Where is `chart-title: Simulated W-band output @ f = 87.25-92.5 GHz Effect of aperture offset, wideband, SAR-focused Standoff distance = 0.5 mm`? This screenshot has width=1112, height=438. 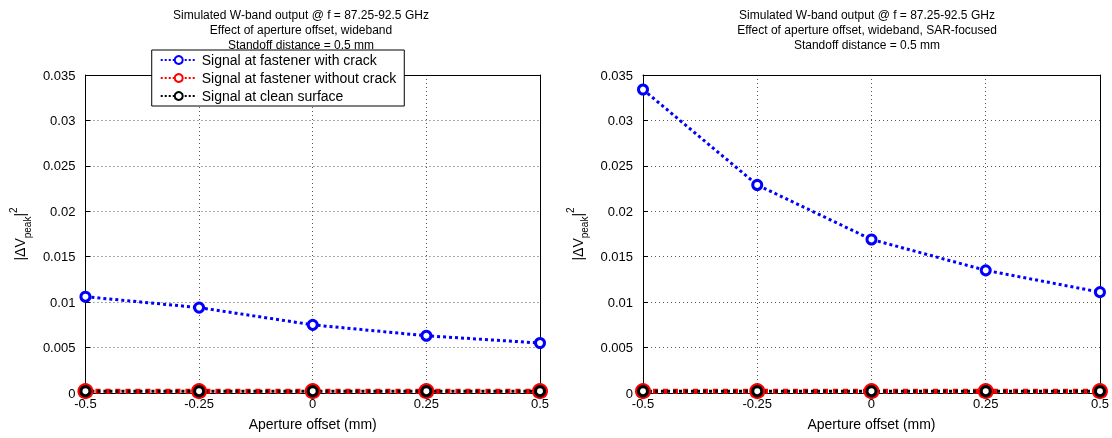
chart-title: Simulated W-band output @ f = 87.25-92.5 GHz Effect of aperture offset, wideband, SAR-focused Standoff distance = 0.5 mm is located at coordinates (867, 29).